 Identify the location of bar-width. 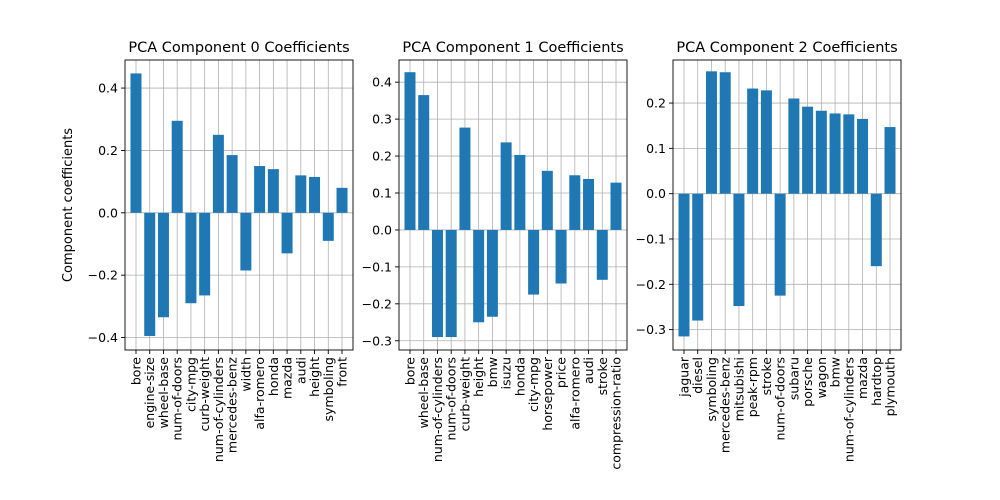
(246, 241).